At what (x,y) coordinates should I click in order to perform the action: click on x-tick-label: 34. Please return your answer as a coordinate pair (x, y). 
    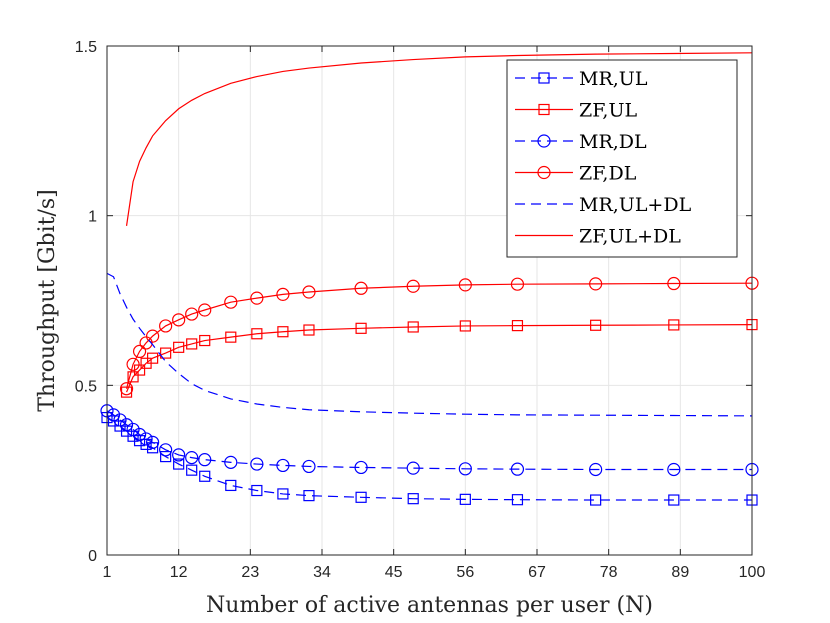
    Looking at the image, I should click on (322, 572).